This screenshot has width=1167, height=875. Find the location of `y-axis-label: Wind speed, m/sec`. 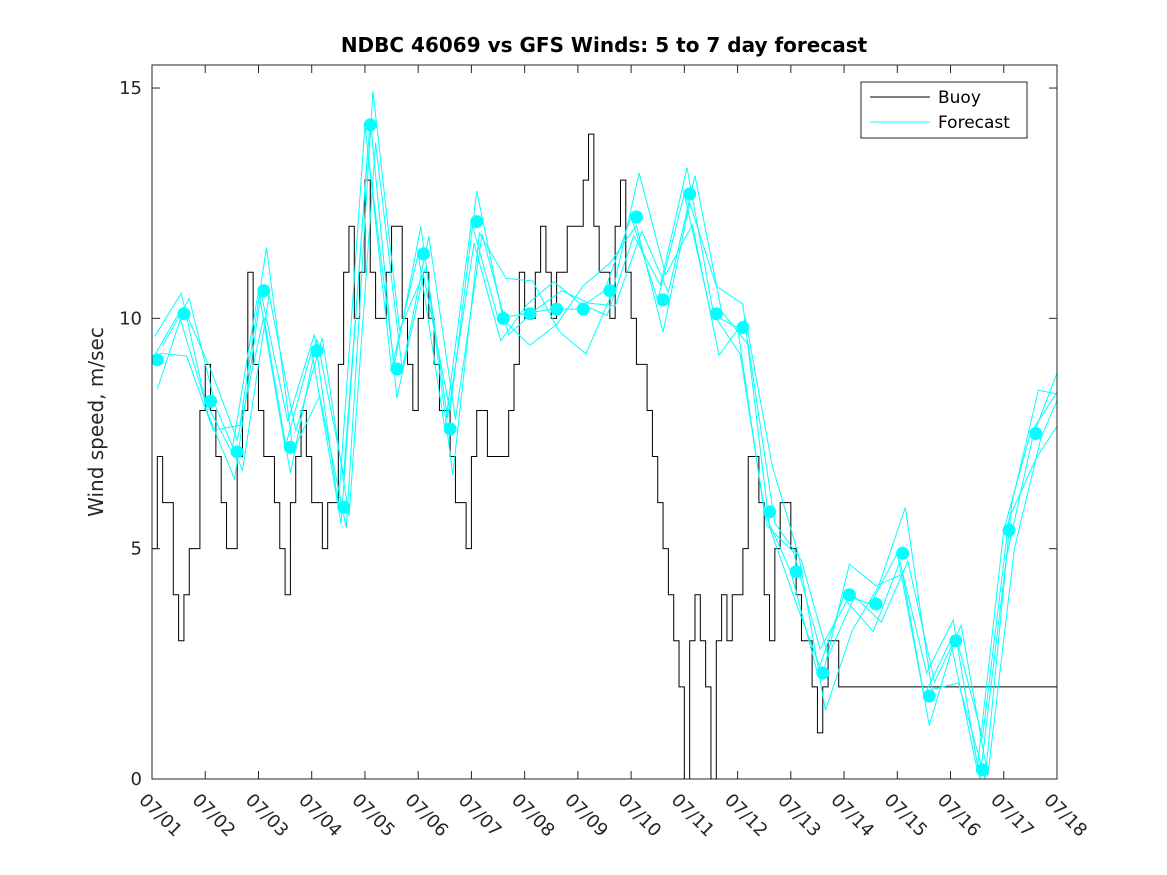

y-axis-label: Wind speed, m/sec is located at coordinates (96, 422).